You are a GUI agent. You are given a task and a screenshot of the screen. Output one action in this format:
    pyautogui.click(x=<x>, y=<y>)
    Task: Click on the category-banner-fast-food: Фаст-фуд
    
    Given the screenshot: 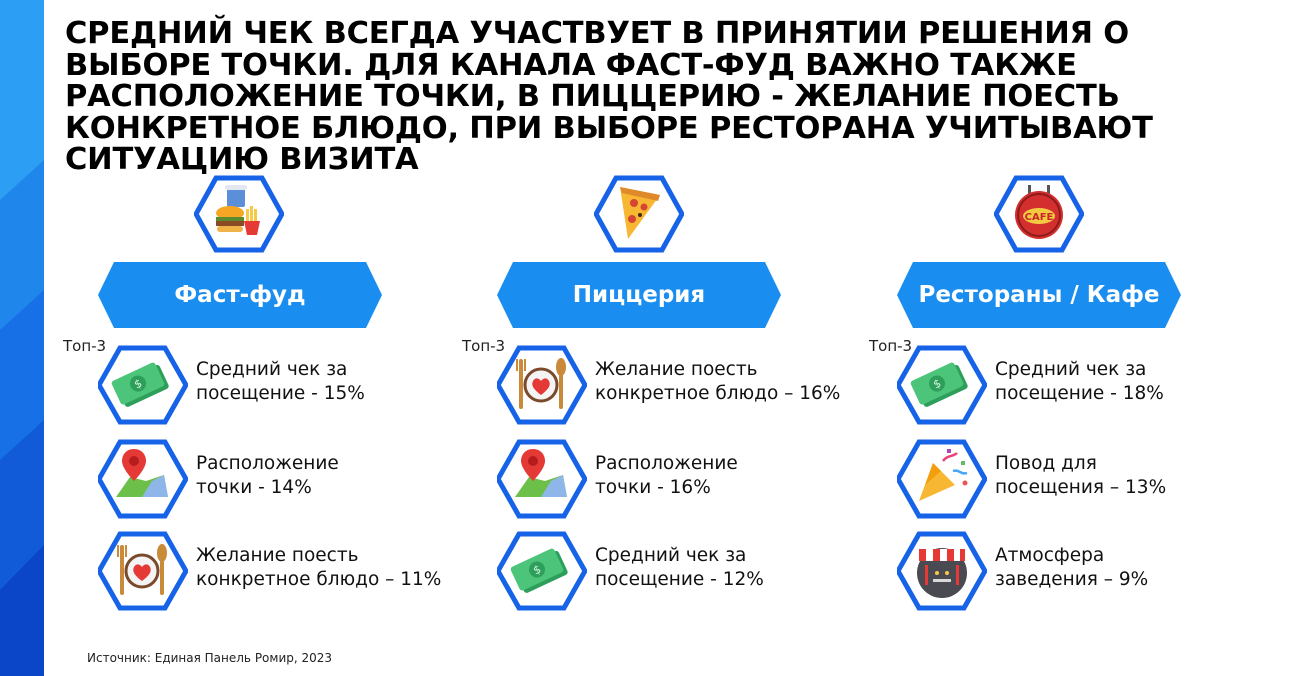 What is the action you would take?
    pyautogui.click(x=240, y=295)
    